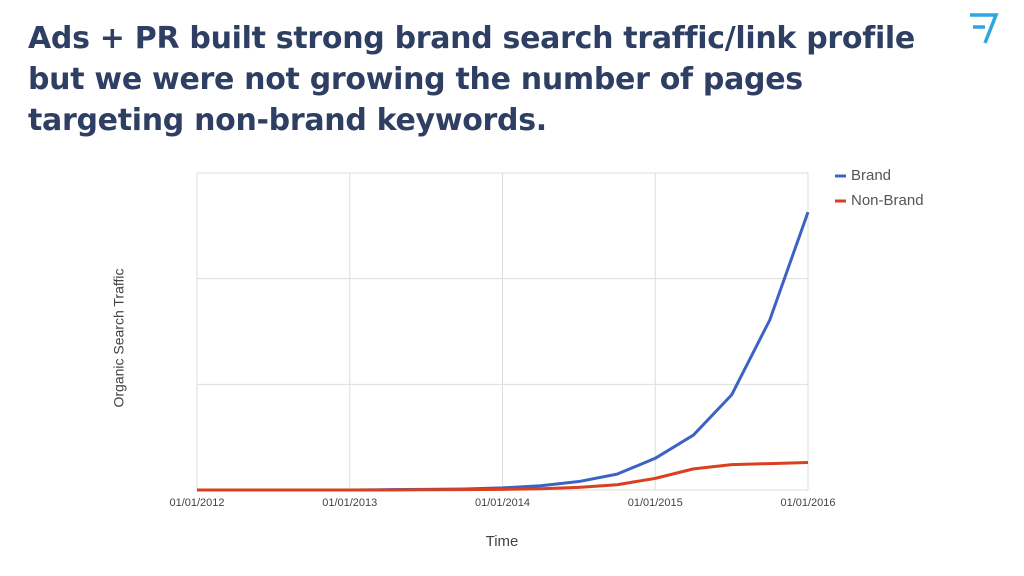 The height and width of the screenshot is (576, 1024). Describe the element at coordinates (196, 503) in the screenshot. I see `x-tick-label: 01/01/2012` at that location.